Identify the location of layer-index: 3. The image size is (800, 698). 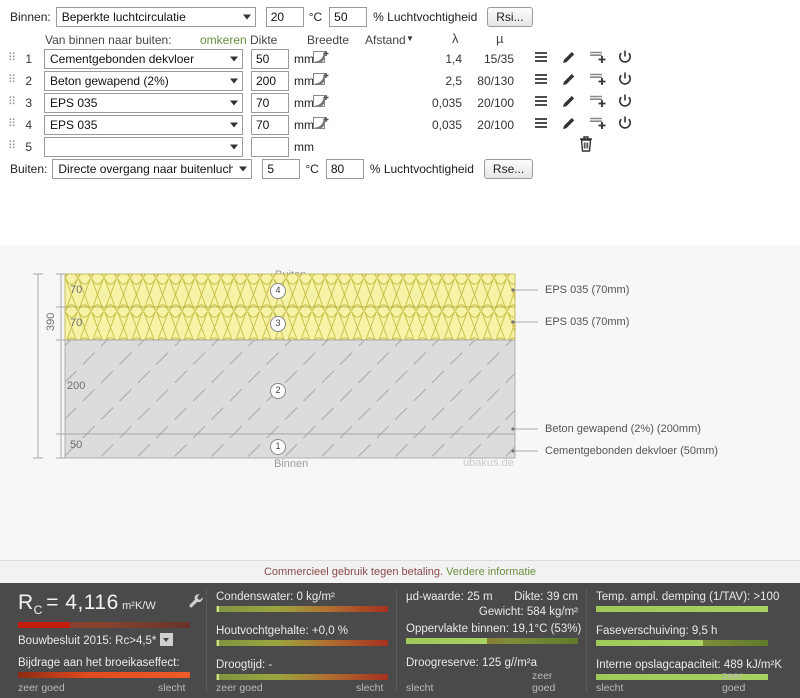
(28, 103).